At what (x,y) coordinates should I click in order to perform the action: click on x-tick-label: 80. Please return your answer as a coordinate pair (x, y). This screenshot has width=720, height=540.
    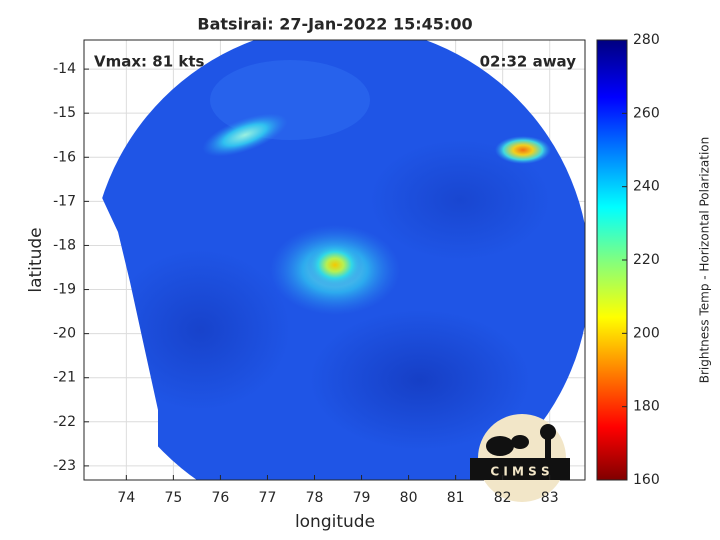
    Looking at the image, I should click on (409, 498).